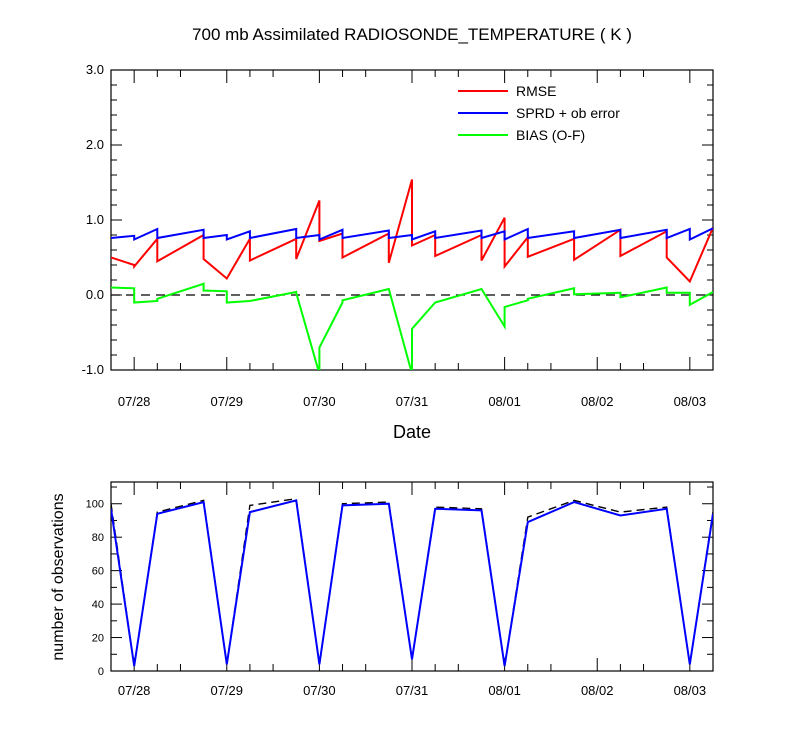 The width and height of the screenshot is (800, 750). I want to click on y-tick-label: 40, so click(98, 605).